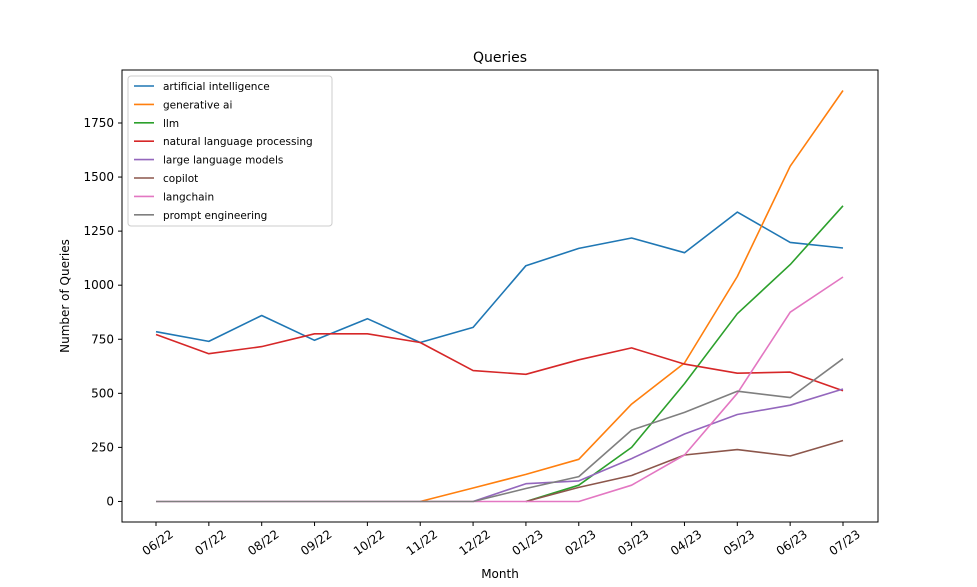 This screenshot has width=977, height=587. I want to click on y-tick-label: 250, so click(102, 447).